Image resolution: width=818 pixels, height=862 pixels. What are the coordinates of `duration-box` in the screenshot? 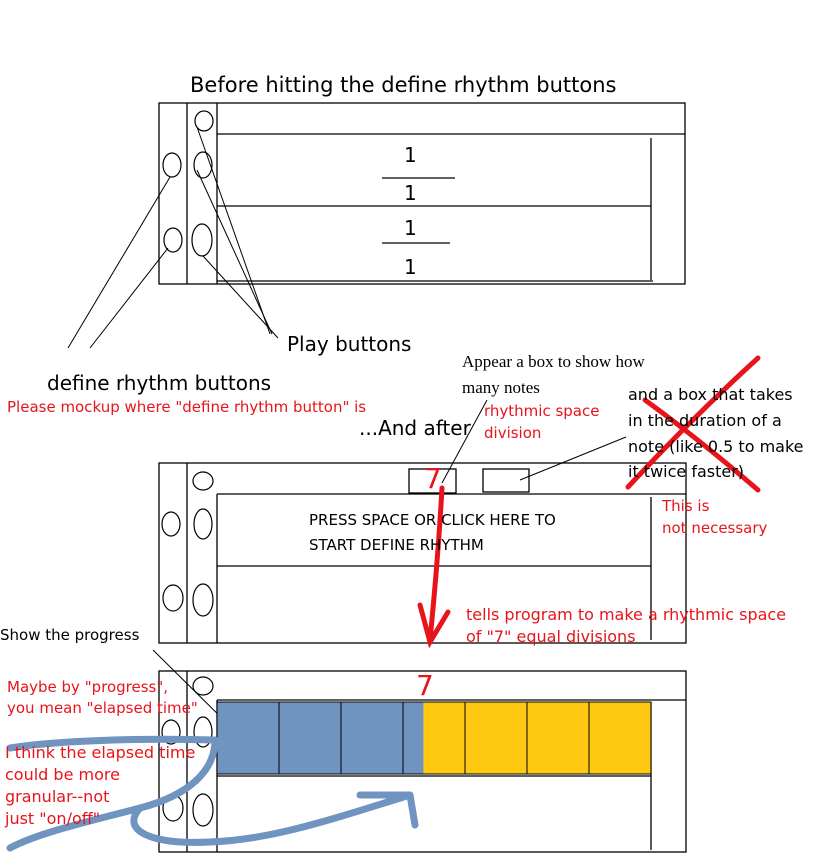 It's located at (506, 480).